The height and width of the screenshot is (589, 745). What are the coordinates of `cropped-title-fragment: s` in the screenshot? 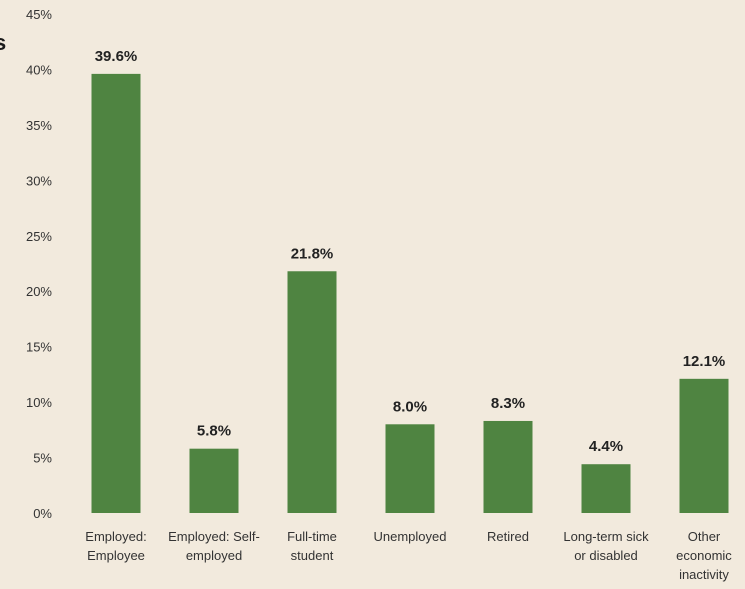 It's located at (3, 42).